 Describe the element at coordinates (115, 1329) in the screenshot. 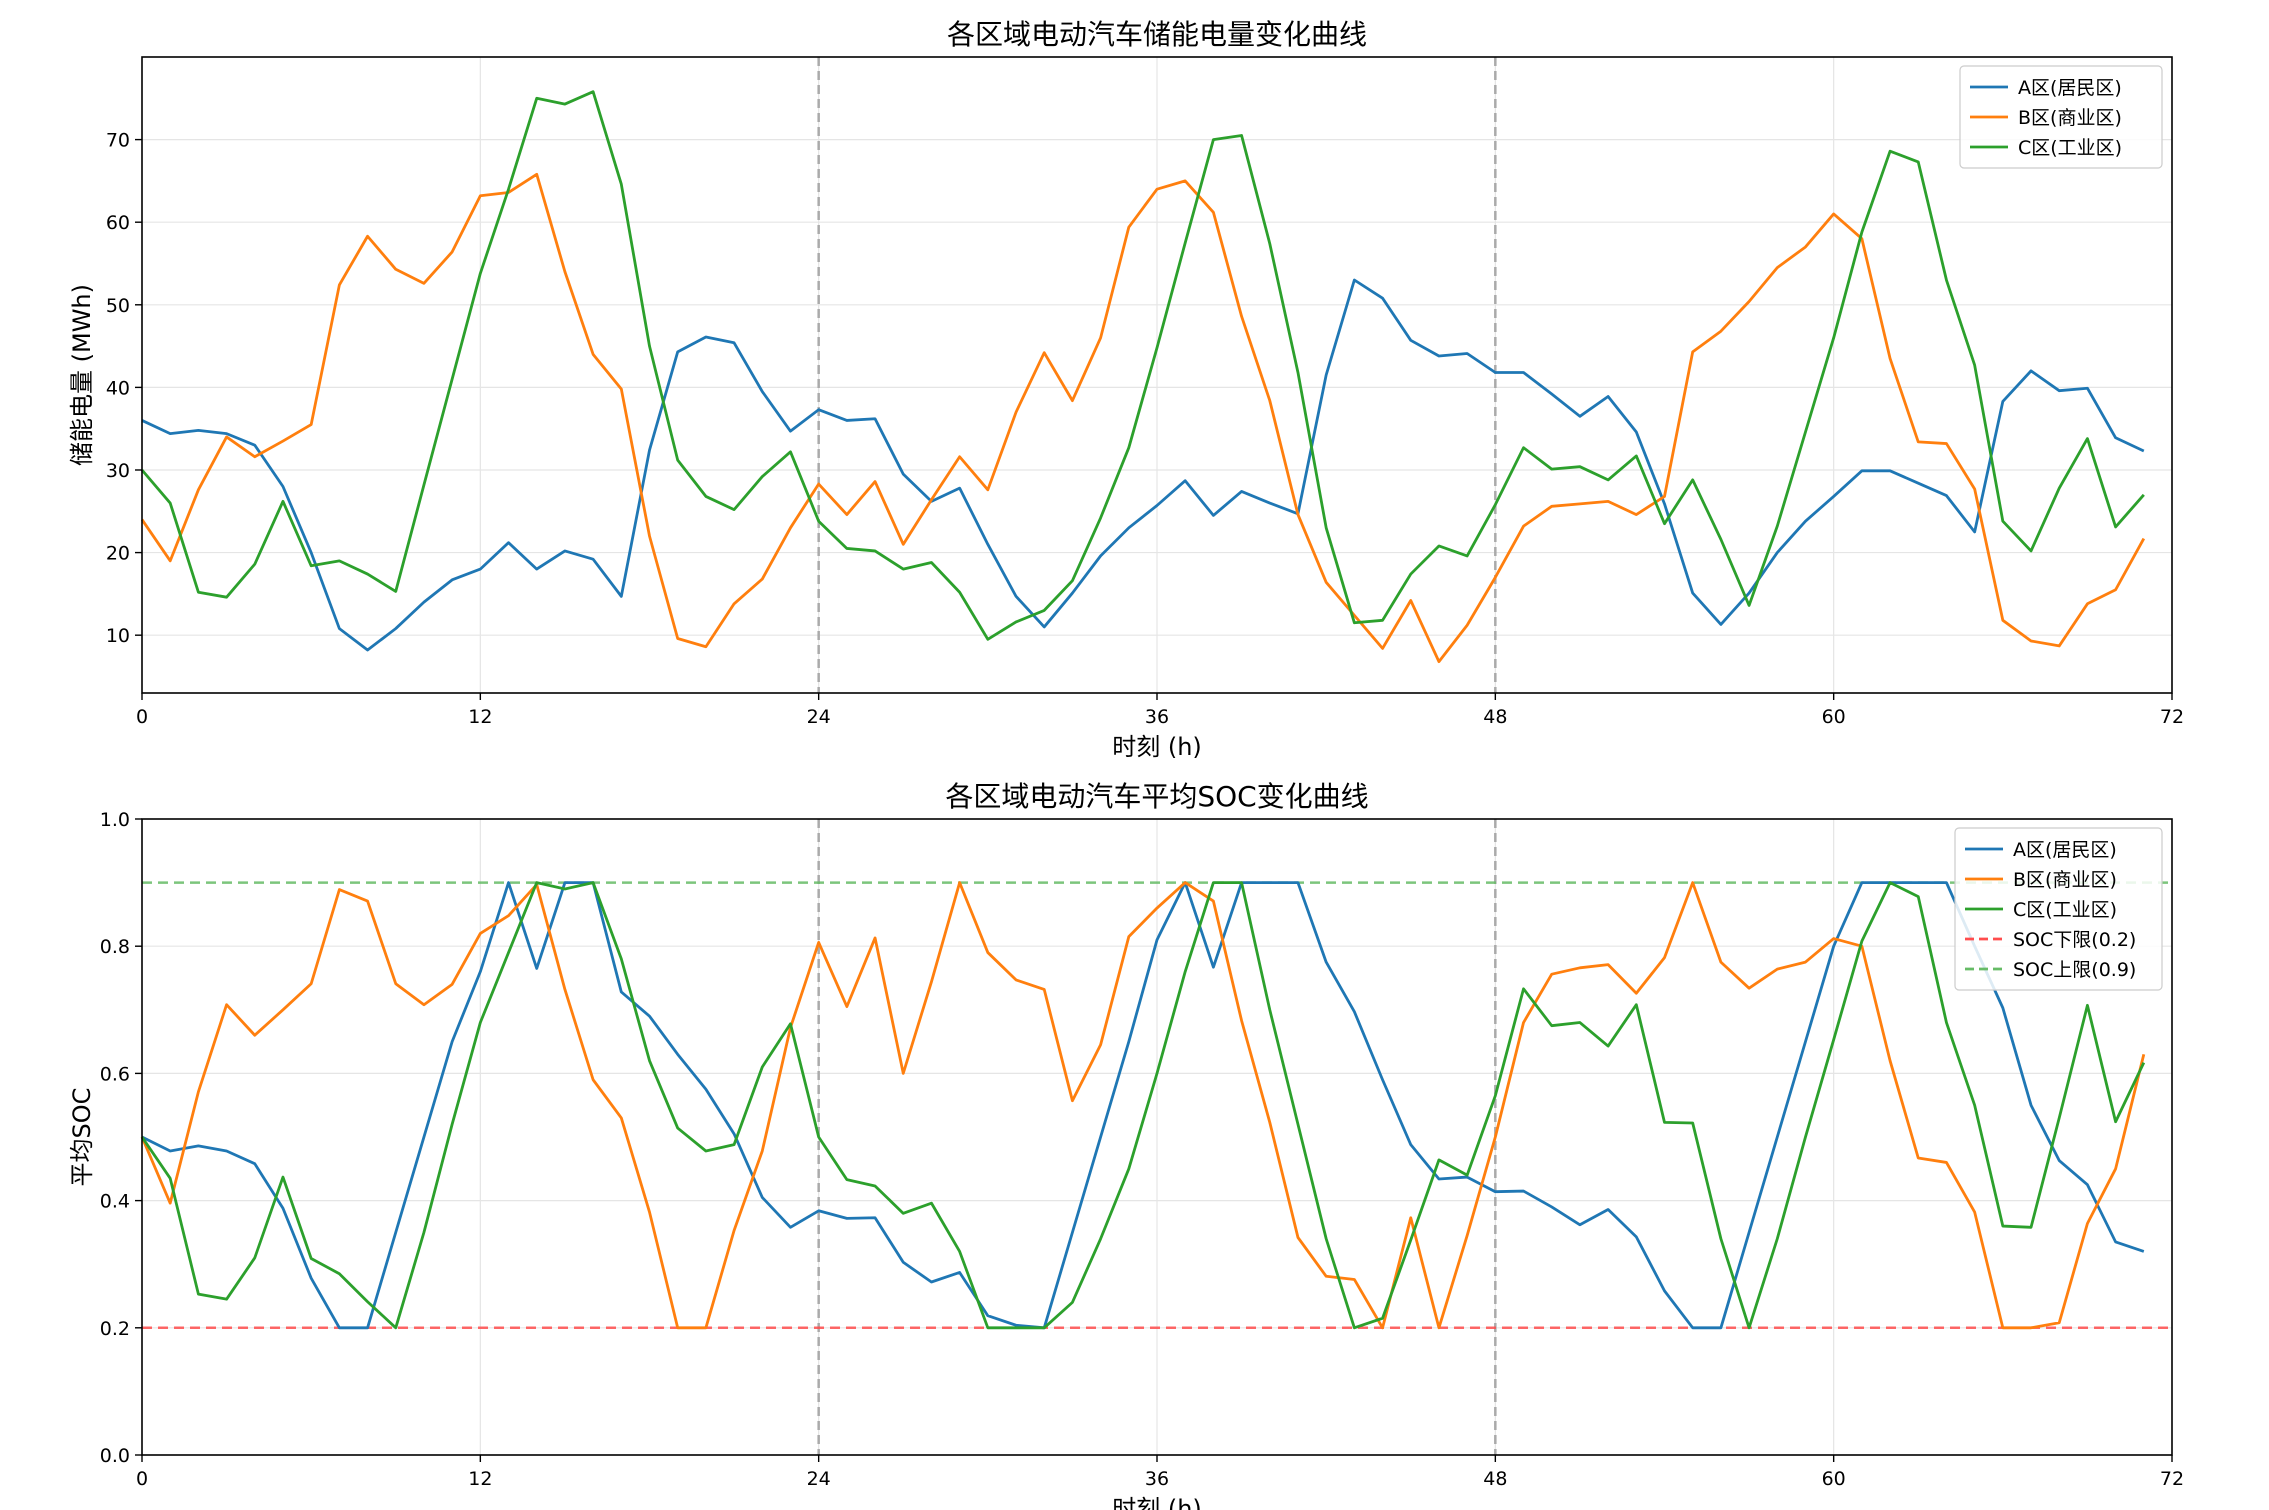

I see `y-tick-label: 0.2` at that location.